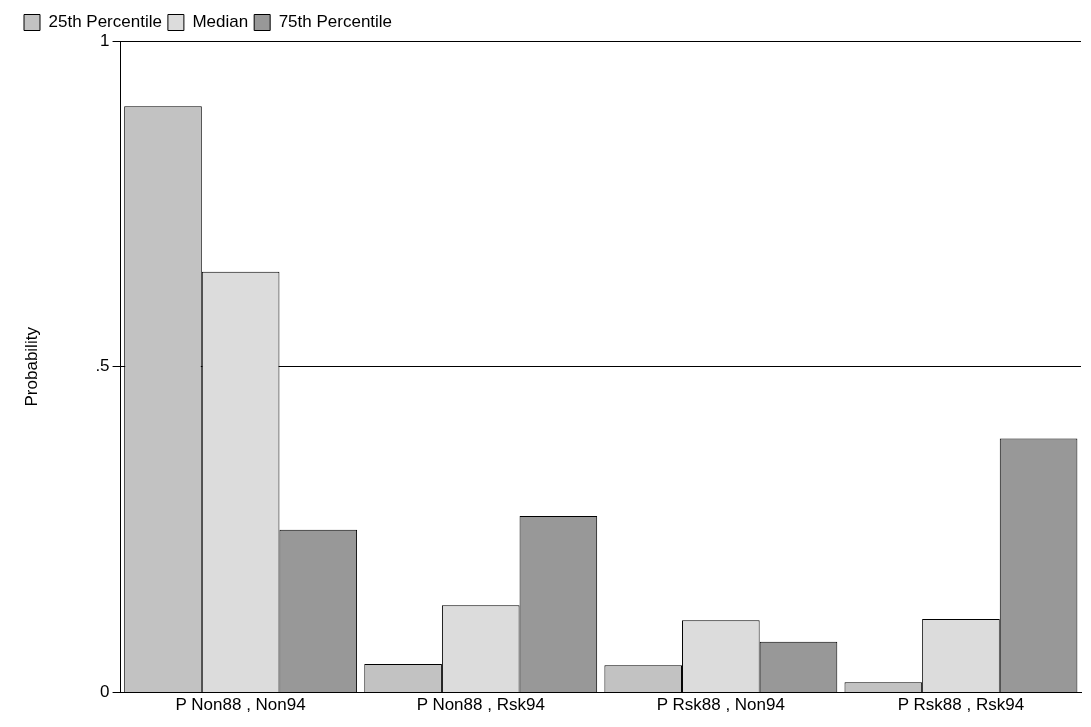  I want to click on x-tick-label: P Non88 , Rsk94, so click(480, 705).